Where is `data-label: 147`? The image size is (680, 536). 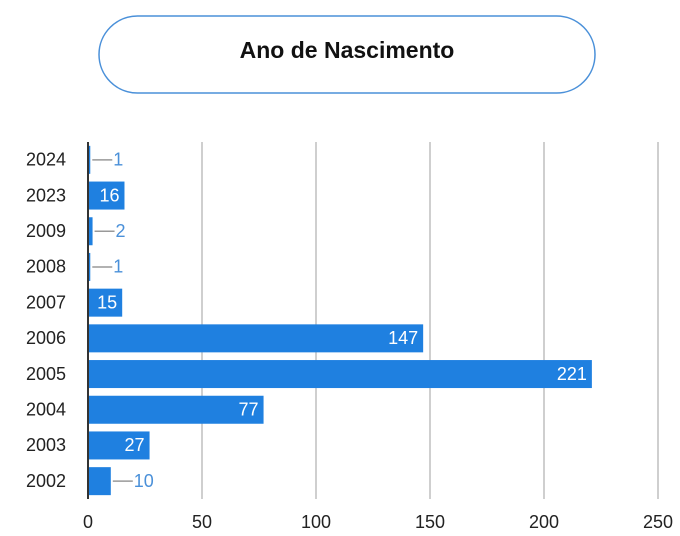 data-label: 147 is located at coordinates (403, 338).